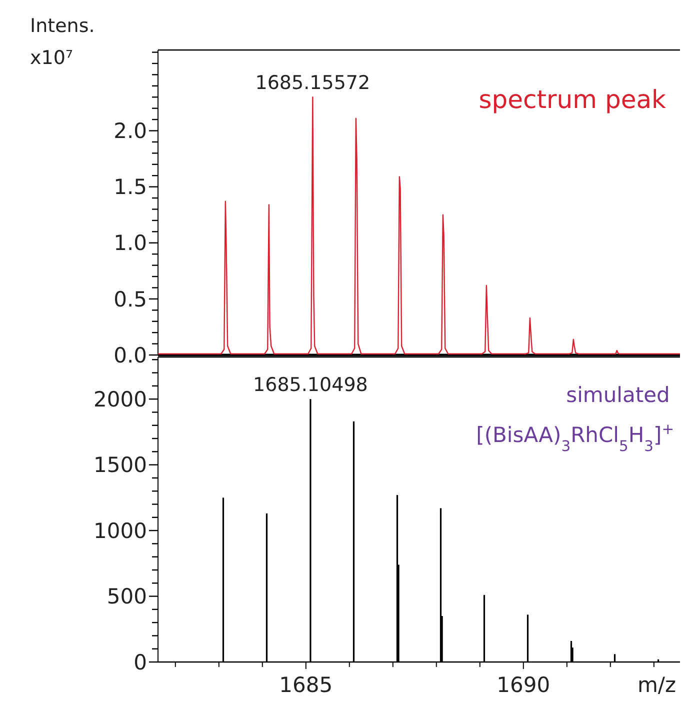  Describe the element at coordinates (120, 399) in the screenshot. I see `y-tick-label: 2000` at that location.